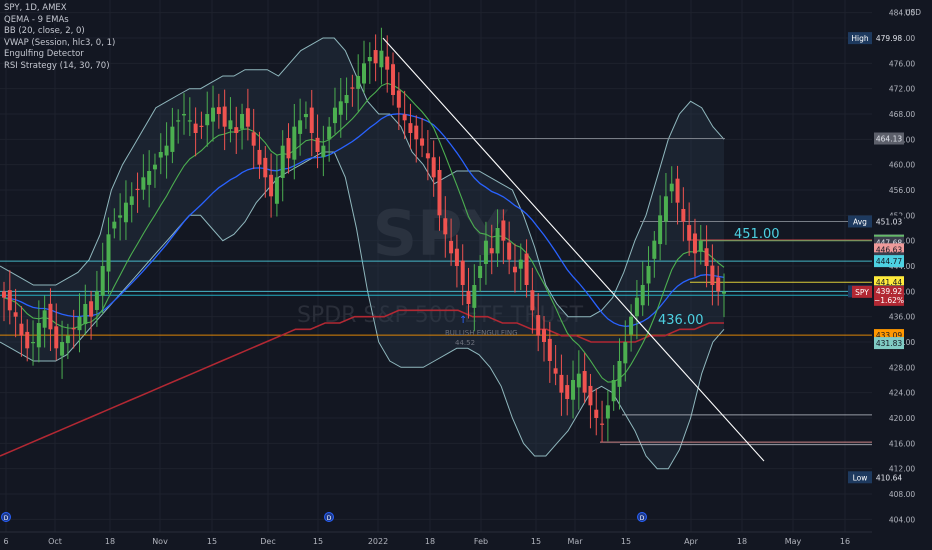 This screenshot has height=550, width=932. Describe the element at coordinates (60, 42) in the screenshot. I see `legend-vwap: VWAP (Session, hlc3, 0, 1)` at that location.